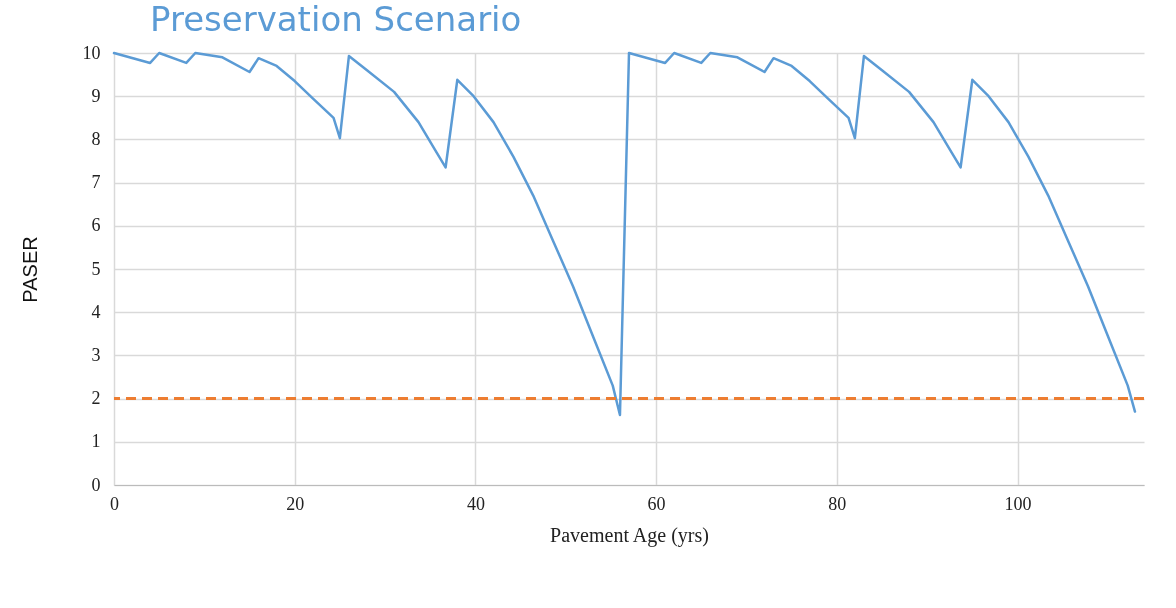 This screenshot has height=608, width=1176. Describe the element at coordinates (336, 19) in the screenshot. I see `chart-title: Preservation Scenario` at that location.